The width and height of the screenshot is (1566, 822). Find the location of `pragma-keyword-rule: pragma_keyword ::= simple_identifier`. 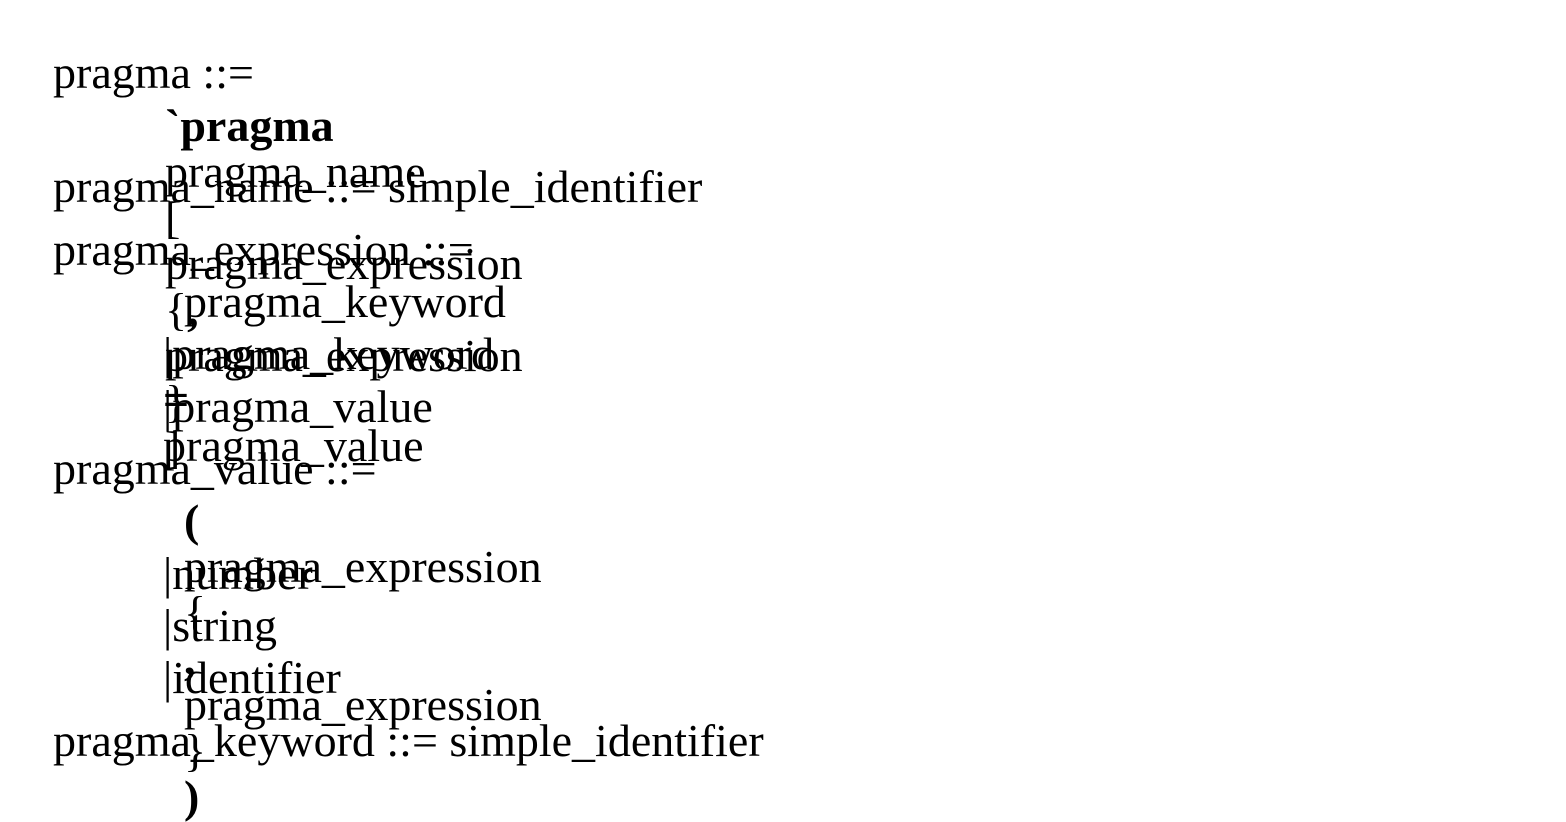

pragma-keyword-rule: pragma_keyword ::= simple_identifier is located at coordinates (397, 718).